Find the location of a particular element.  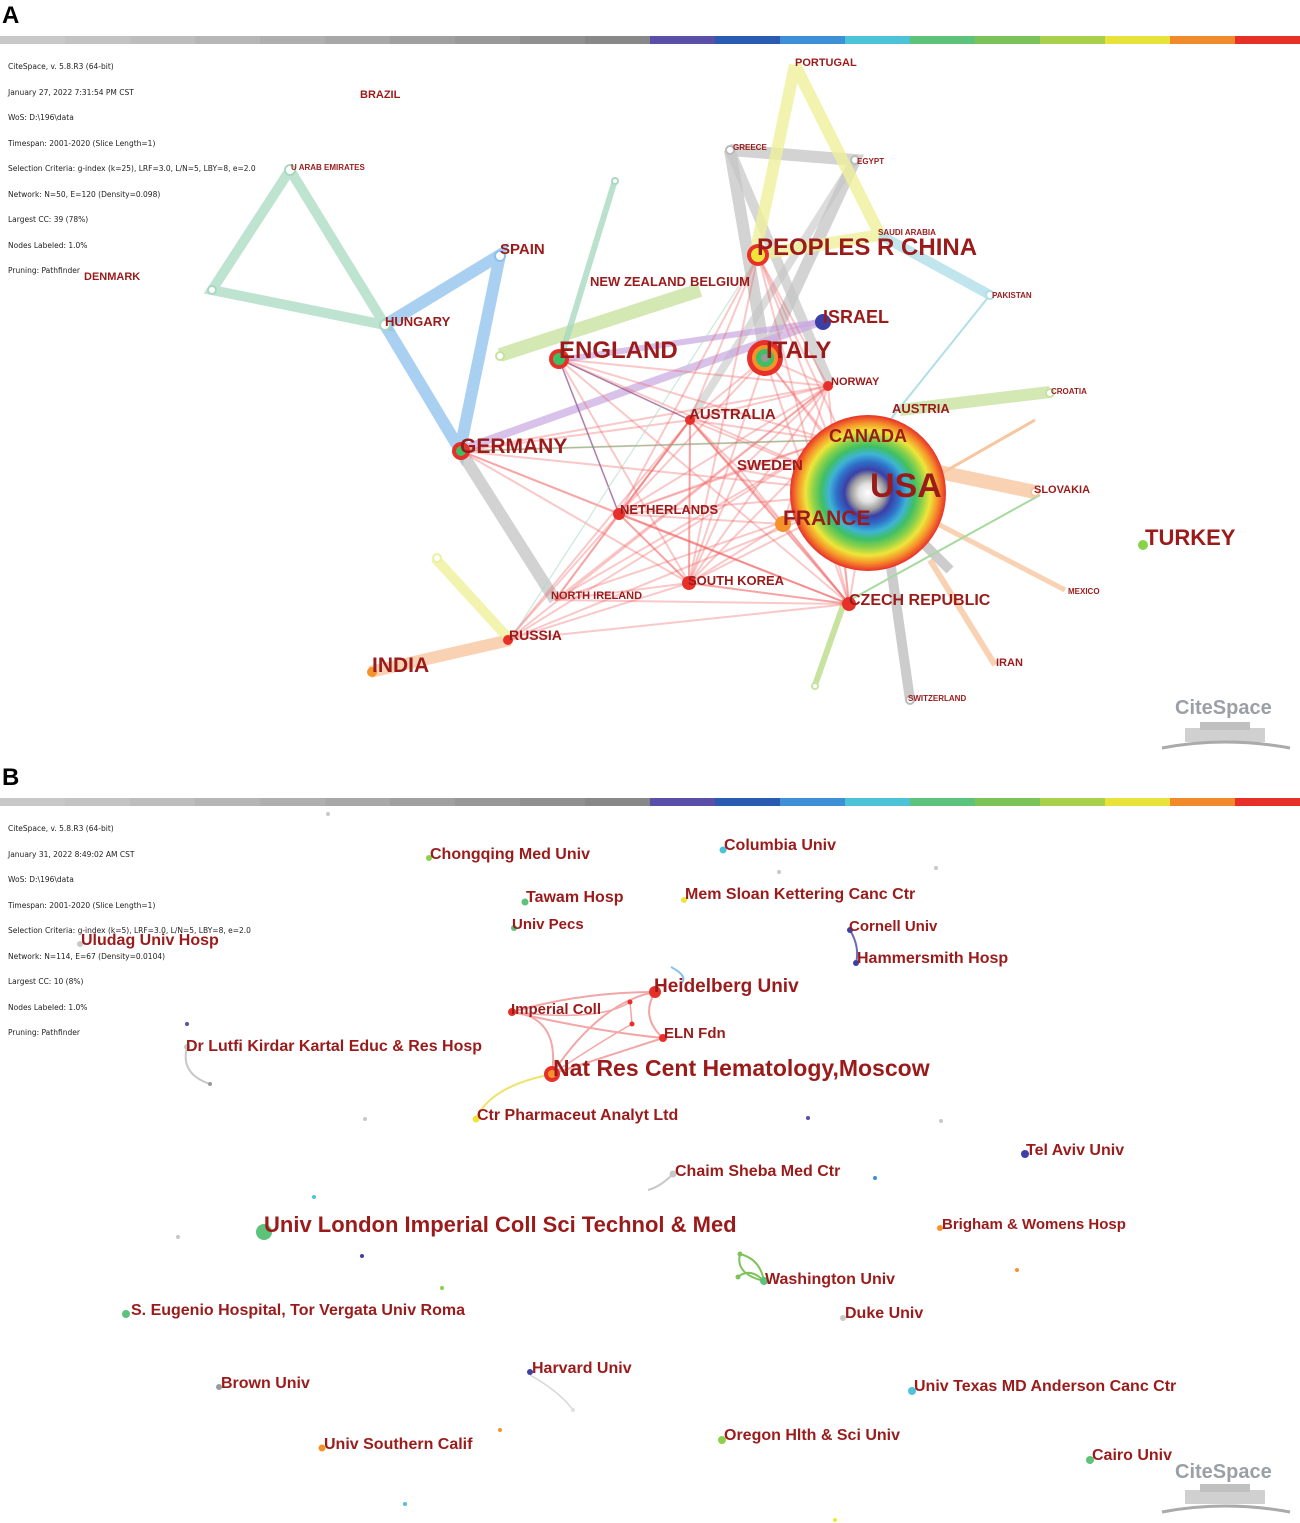

node-egypt is located at coordinates (855, 160).